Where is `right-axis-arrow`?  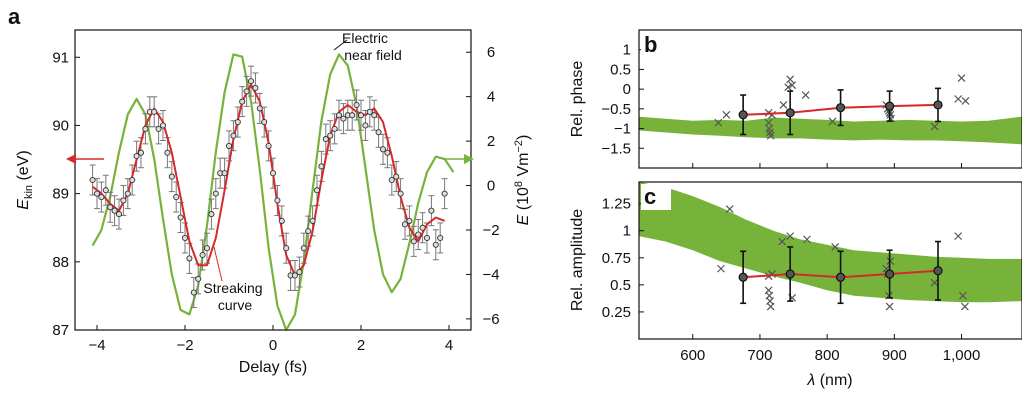 right-axis-arrow is located at coordinates (458, 159).